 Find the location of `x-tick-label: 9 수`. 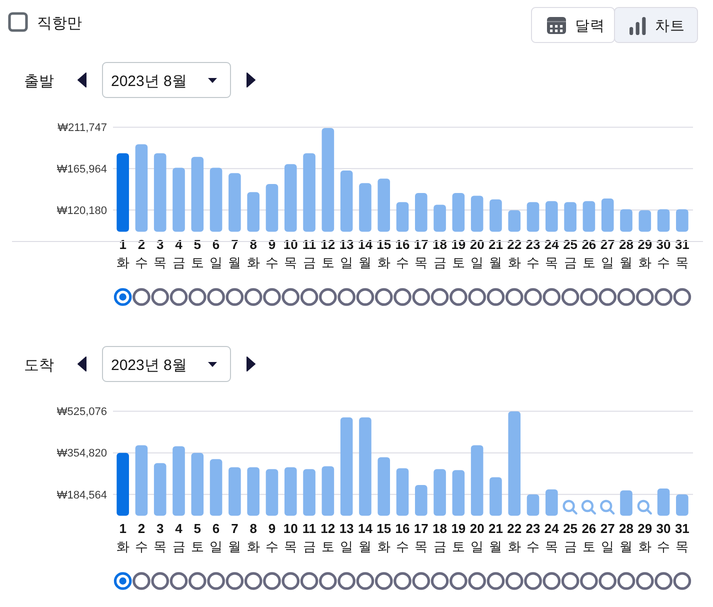

x-tick-label: 9 수 is located at coordinates (271, 537).